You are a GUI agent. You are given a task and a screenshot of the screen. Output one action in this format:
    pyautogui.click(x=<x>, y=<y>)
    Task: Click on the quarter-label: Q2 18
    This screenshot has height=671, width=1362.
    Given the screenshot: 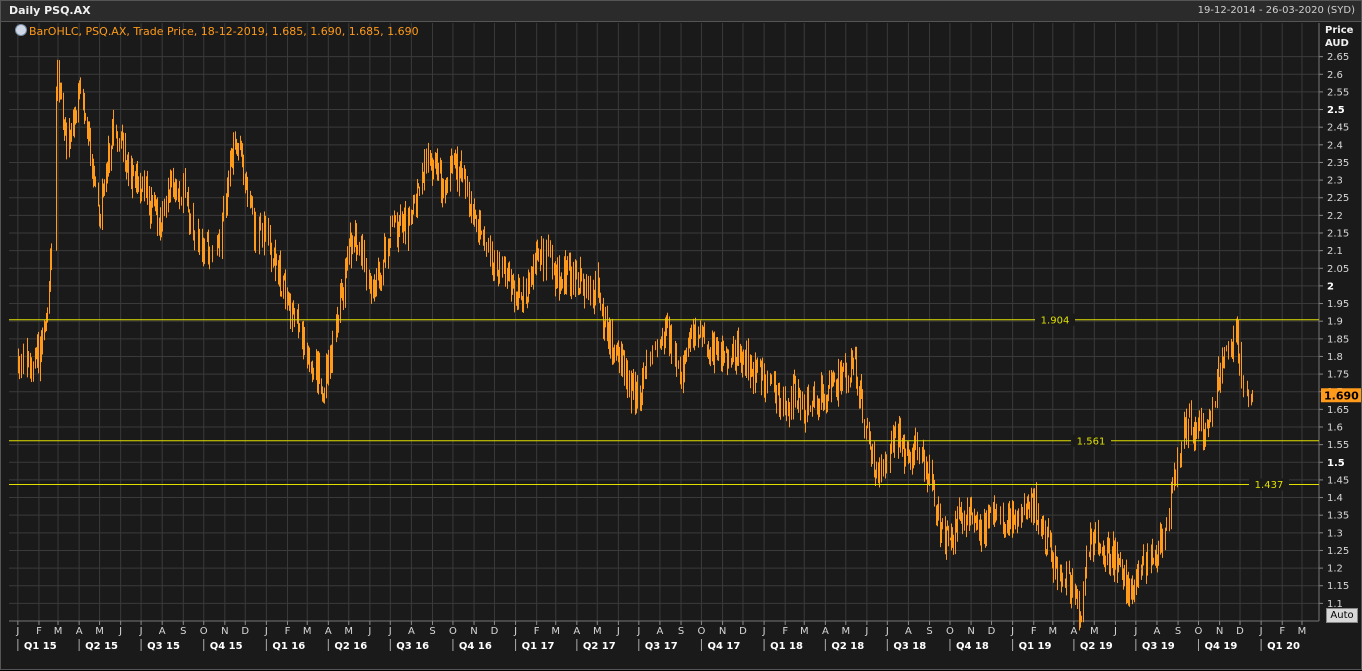 What is the action you would take?
    pyautogui.click(x=847, y=646)
    